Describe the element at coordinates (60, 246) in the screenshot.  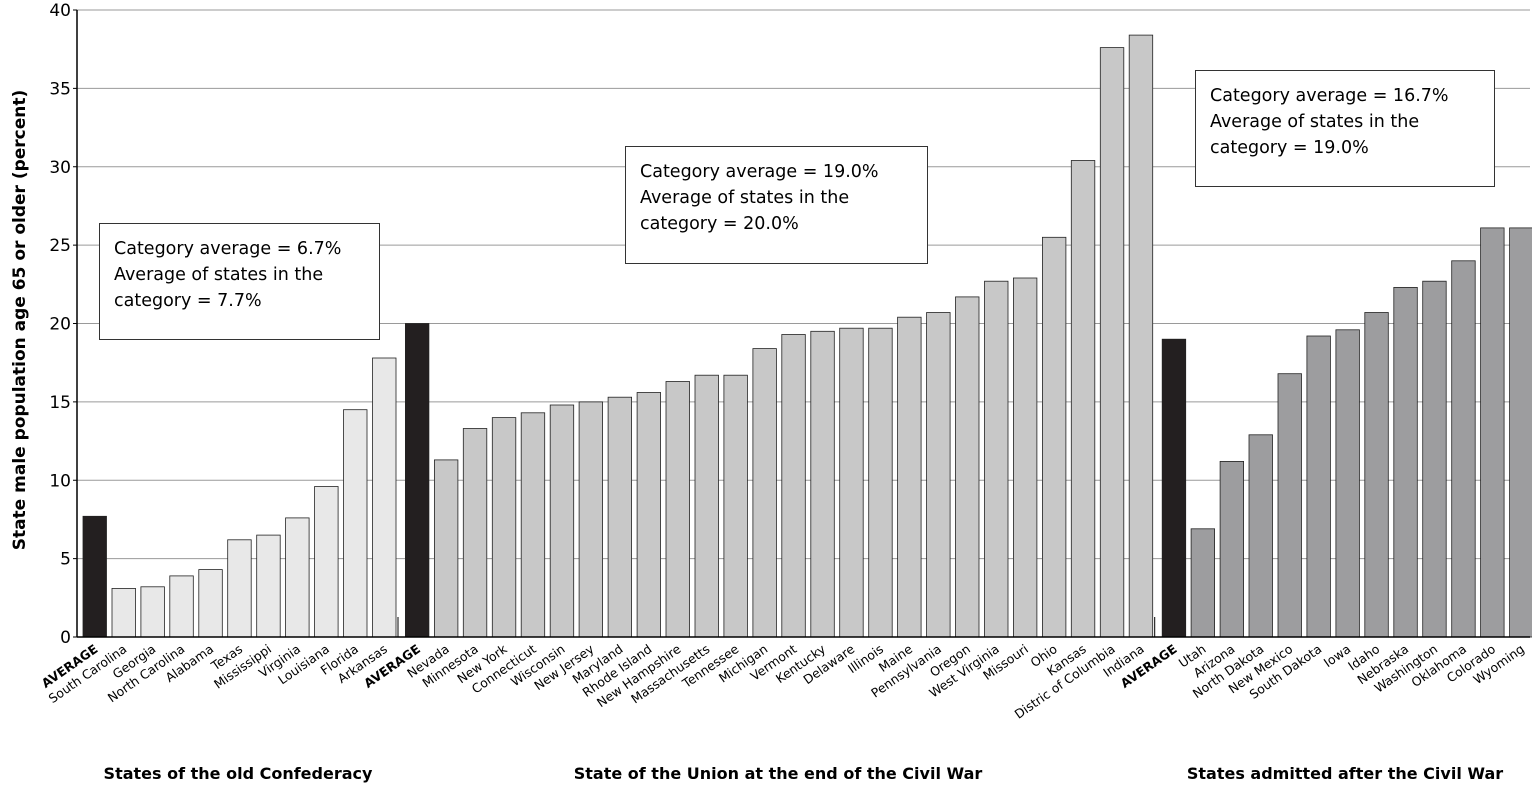
I see `y-tick-label: 25` at that location.